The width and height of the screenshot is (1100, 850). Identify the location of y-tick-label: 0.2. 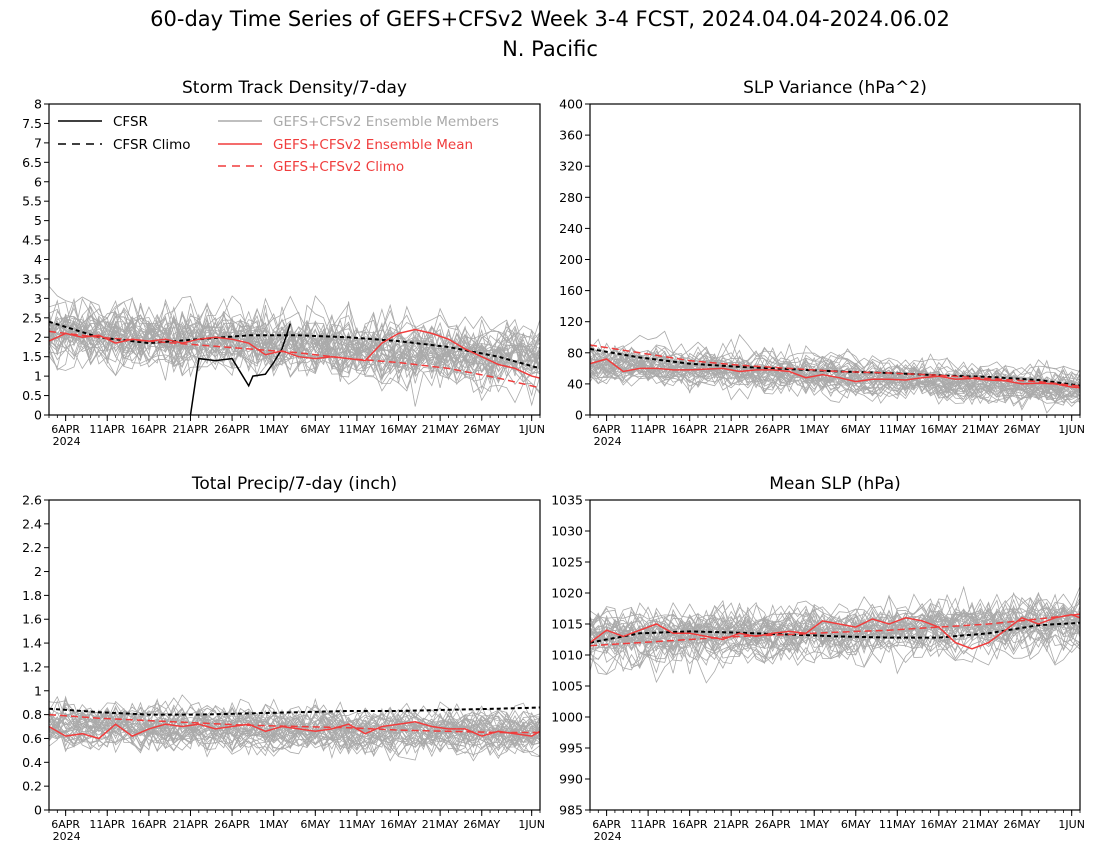
(32, 786).